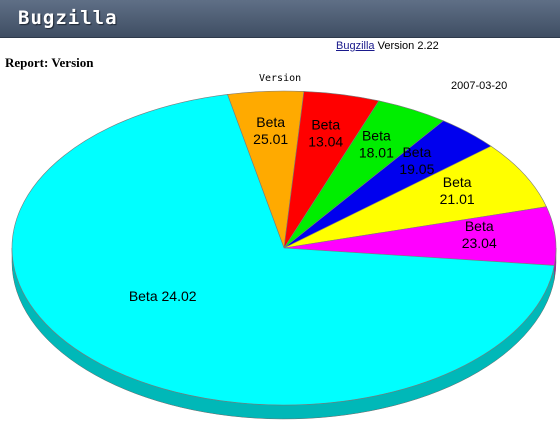 This screenshot has width=560, height=431. Describe the element at coordinates (416, 160) in the screenshot. I see `pie-slice-label-3: Beta 19.05` at that location.